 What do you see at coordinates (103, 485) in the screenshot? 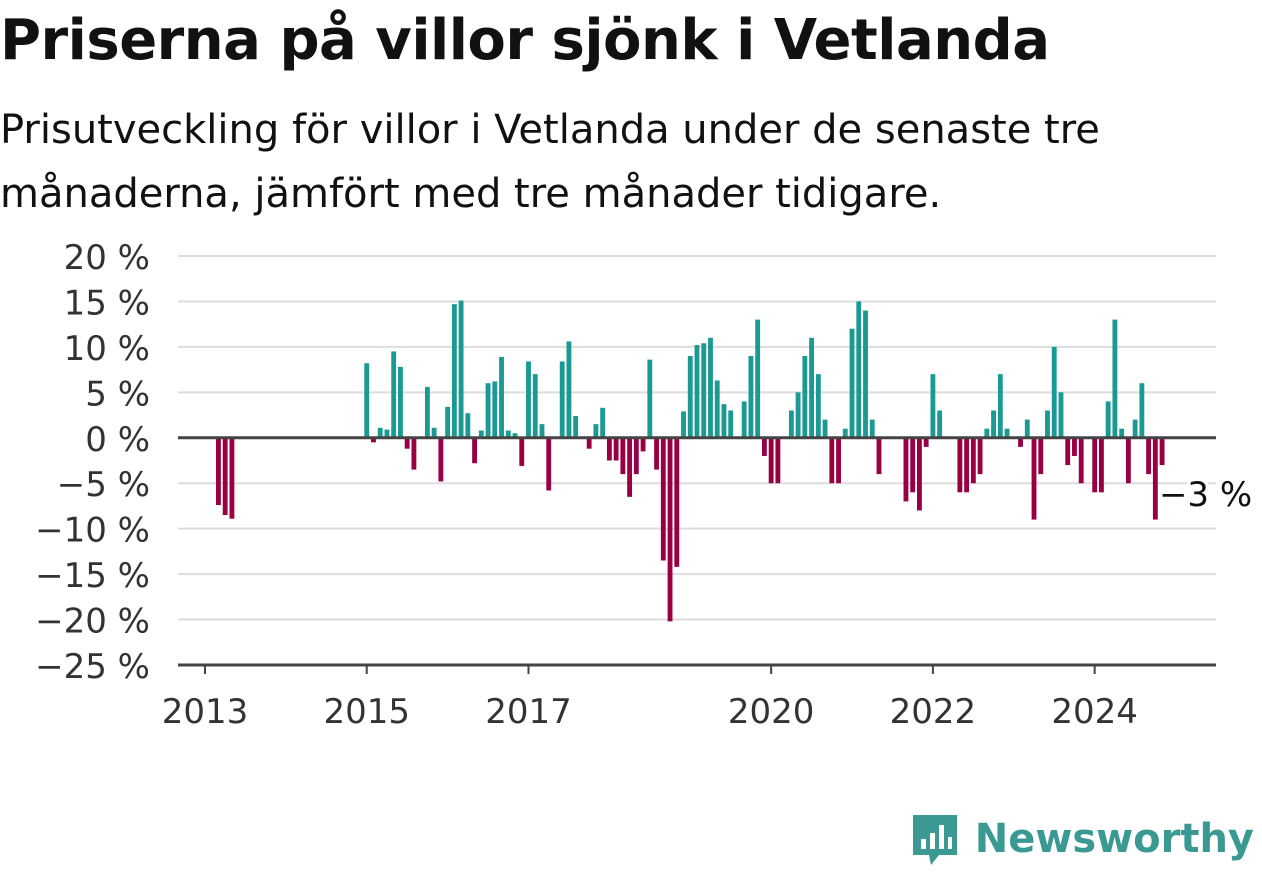
I see `y-tick-label: −5 %` at bounding box center [103, 485].